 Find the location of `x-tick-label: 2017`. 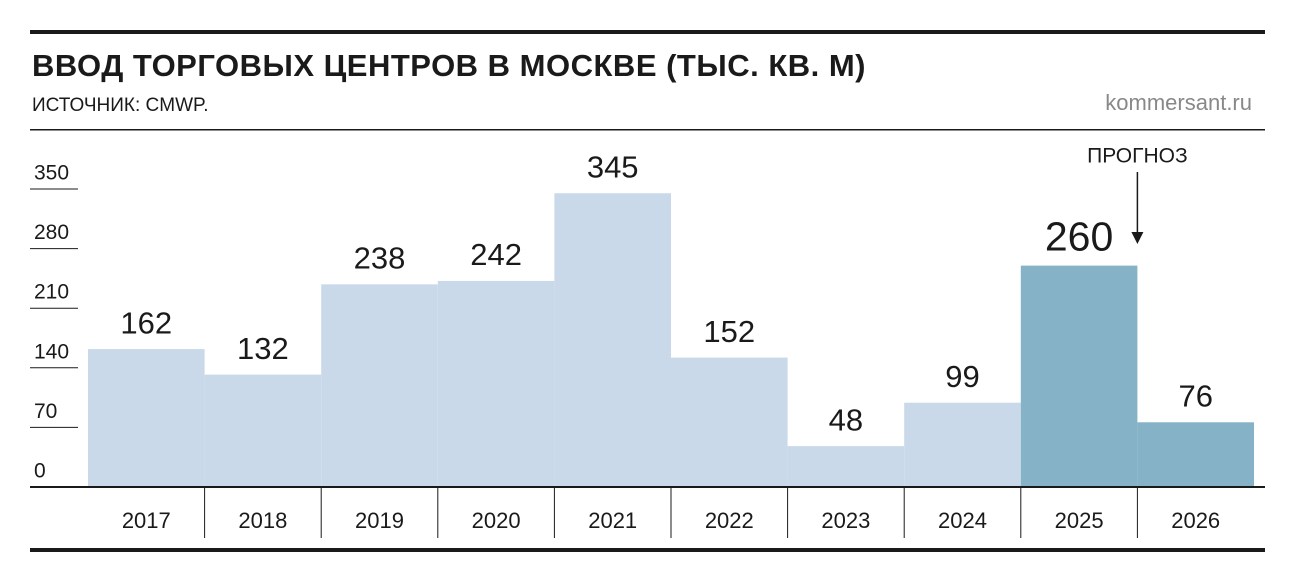

x-tick-label: 2017 is located at coordinates (146, 520).